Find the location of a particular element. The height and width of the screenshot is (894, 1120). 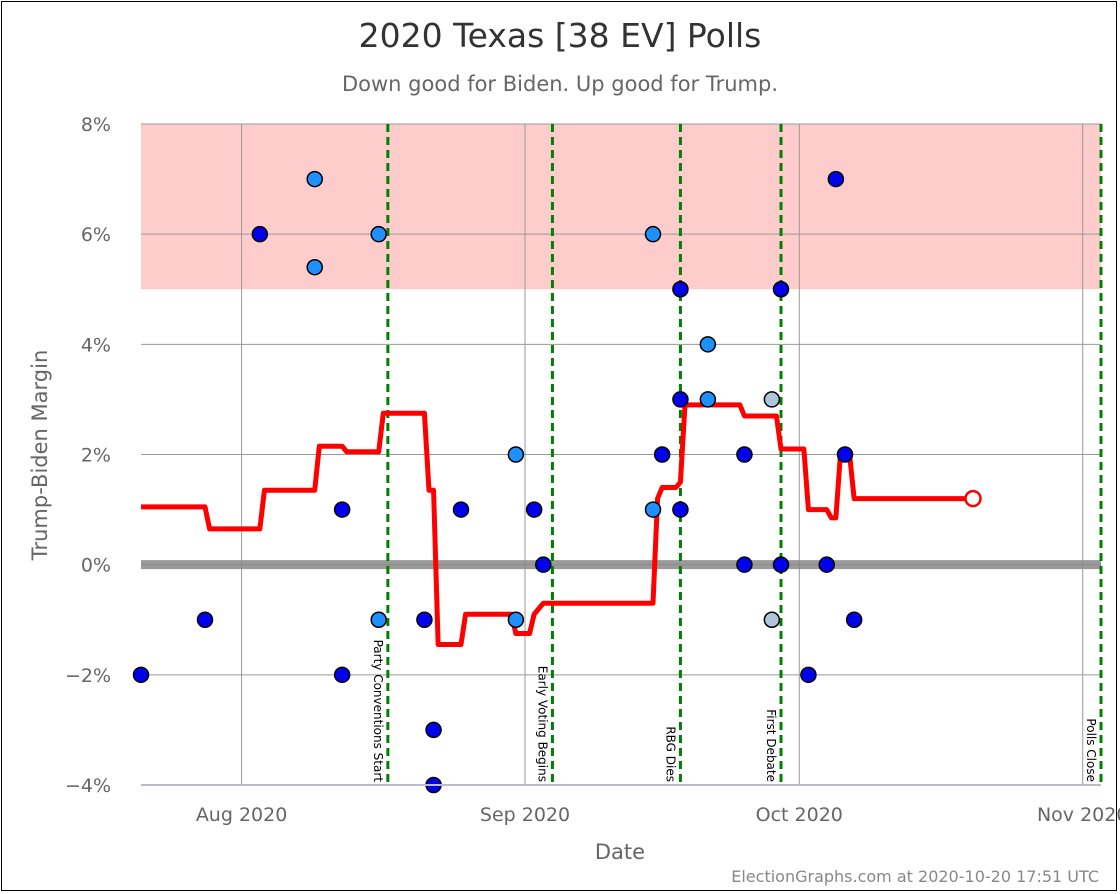

chart-subtitle: Down good for Biden. Up good for Trump. is located at coordinates (560, 84).